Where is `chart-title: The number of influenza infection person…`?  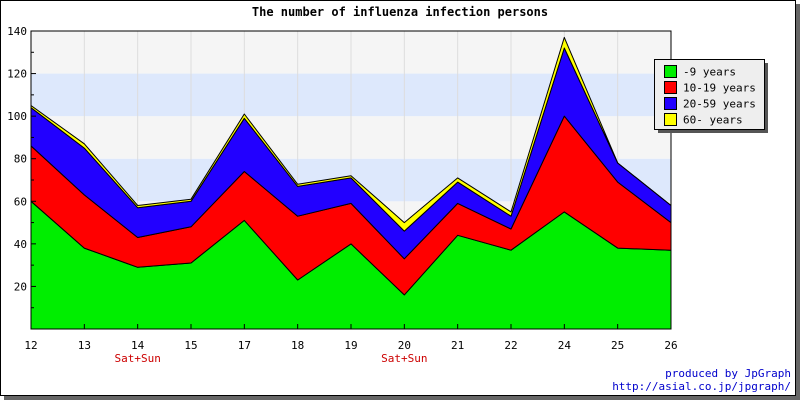 chart-title: The number of influenza infection person… is located at coordinates (400, 12).